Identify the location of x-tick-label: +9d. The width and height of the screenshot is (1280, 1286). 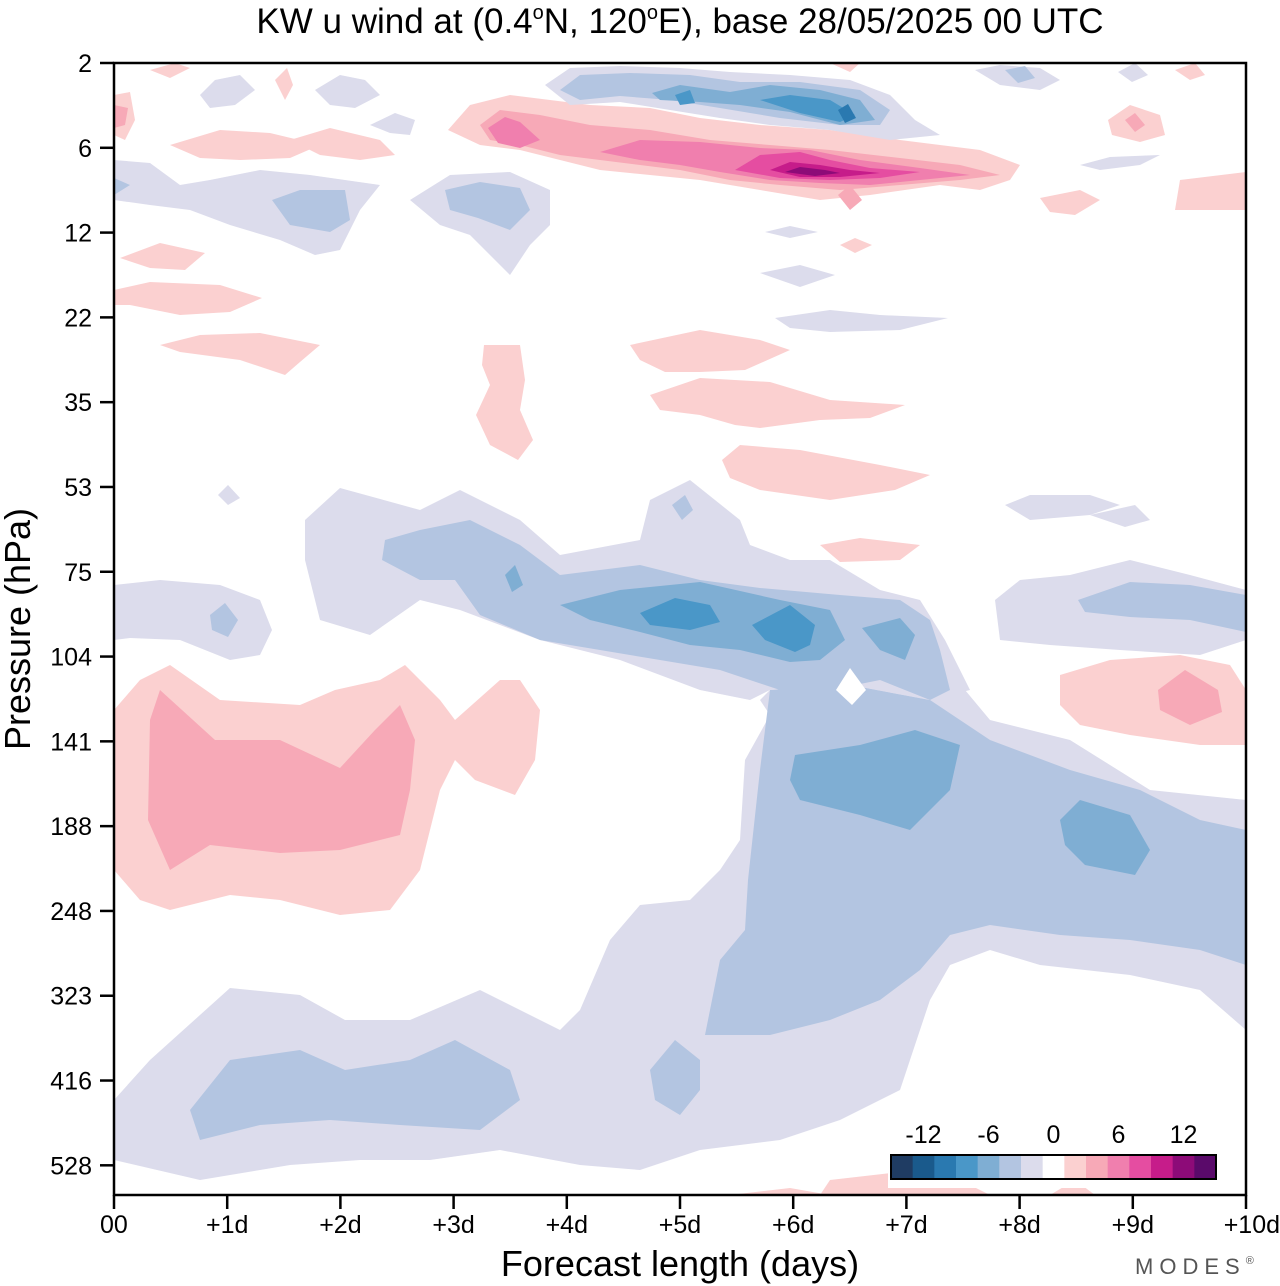
(1133, 1225).